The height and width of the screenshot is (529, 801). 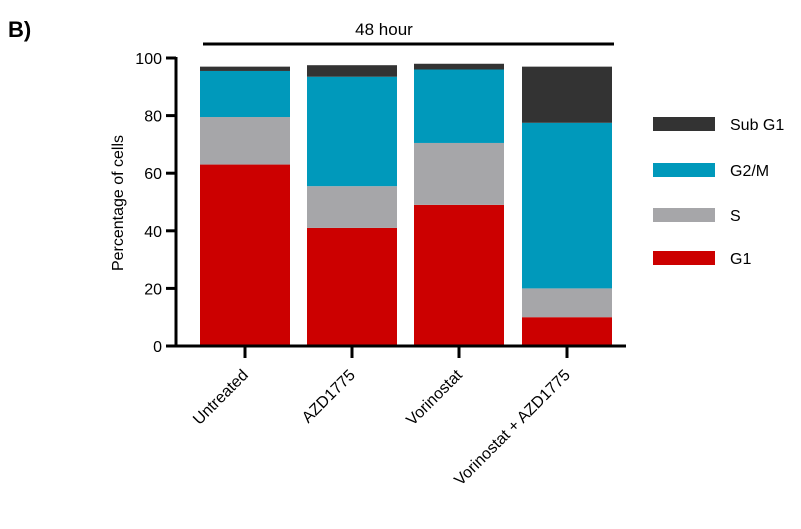 I want to click on legend-label-s: S, so click(x=735, y=216).